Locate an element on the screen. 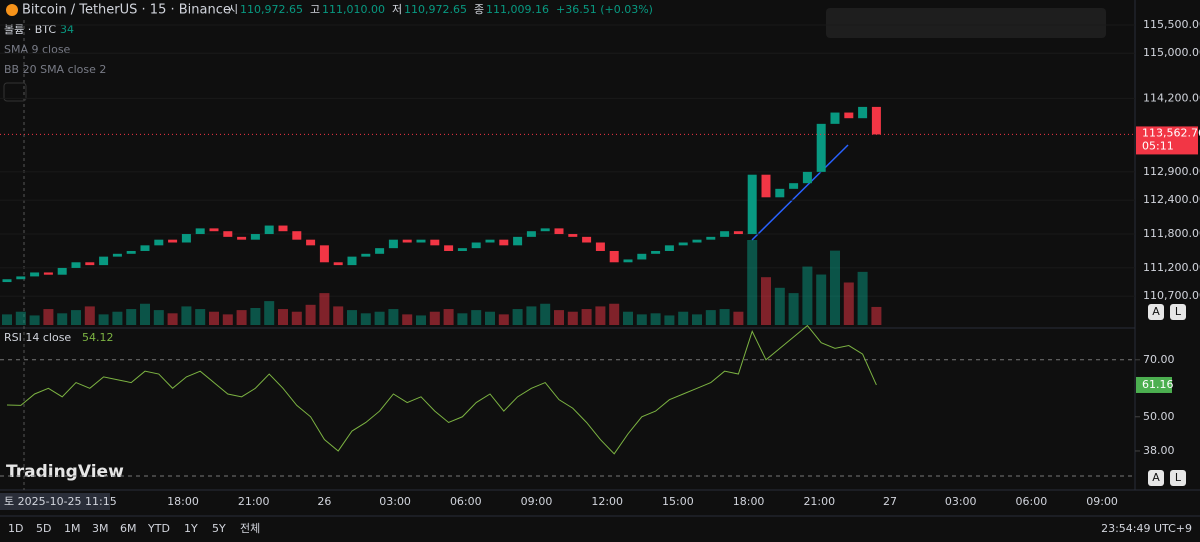 This screenshot has width=1200, height=542. x-tick-label: 26 is located at coordinates (324, 501).